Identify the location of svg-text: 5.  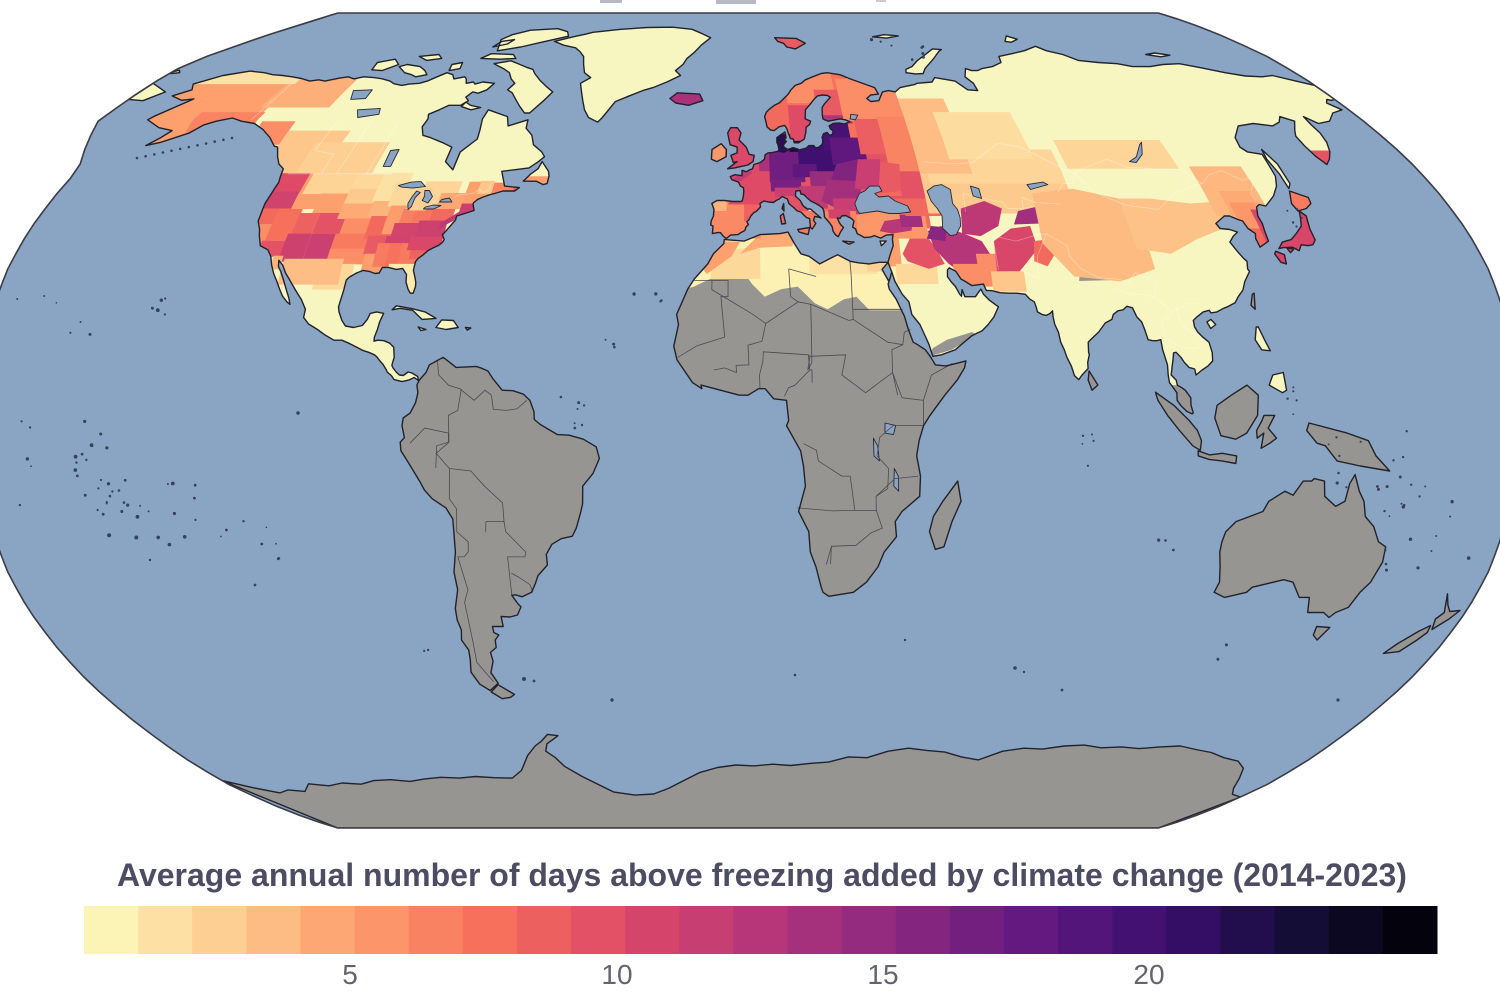
(350, 974).